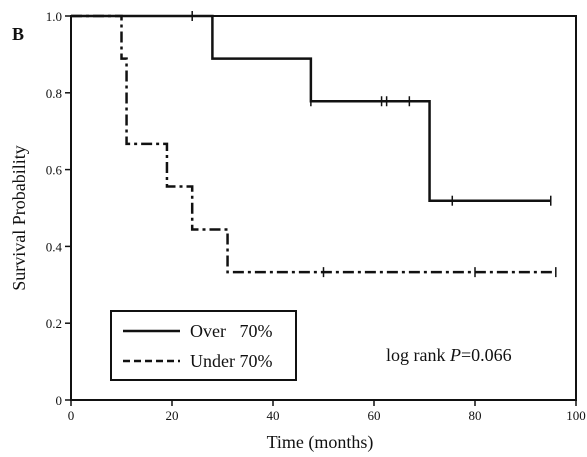 The height and width of the screenshot is (457, 587). Describe the element at coordinates (273, 415) in the screenshot. I see `x-tick-label: 40` at that location.